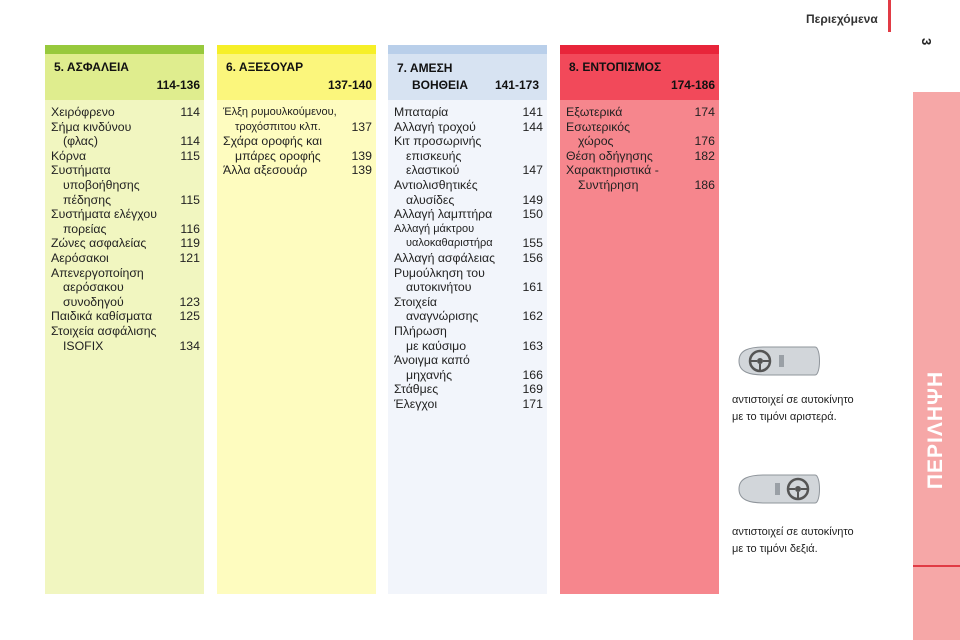  I want to click on toc-entry: Χαρακτηριστικά - Συντήρηση 186, so click(640, 177).